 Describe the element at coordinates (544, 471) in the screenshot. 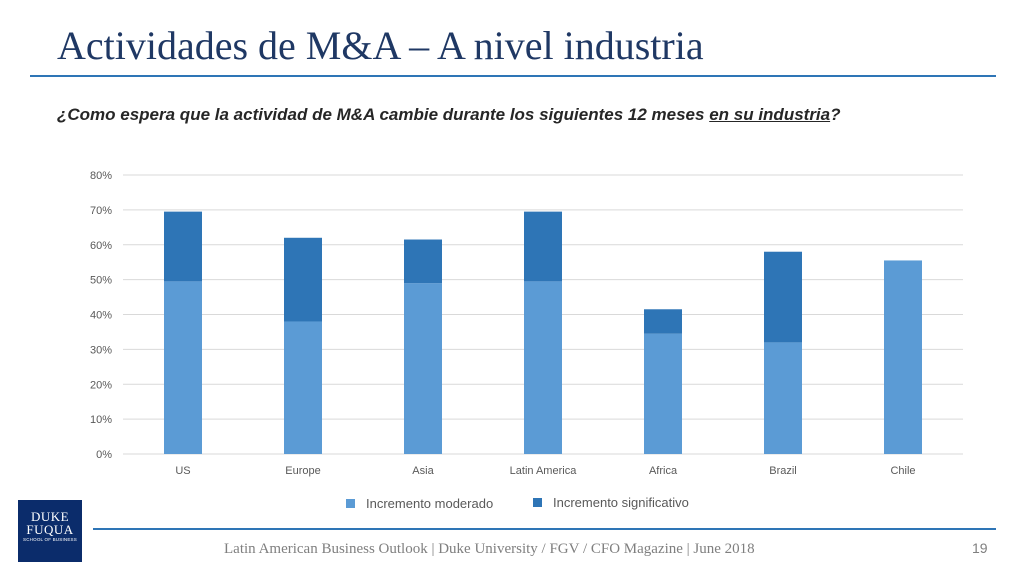

I see `x-tick-label: Latin America` at that location.